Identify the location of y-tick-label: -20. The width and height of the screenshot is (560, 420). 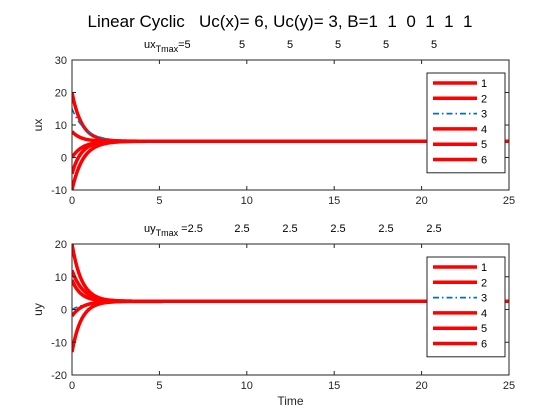
(59, 376).